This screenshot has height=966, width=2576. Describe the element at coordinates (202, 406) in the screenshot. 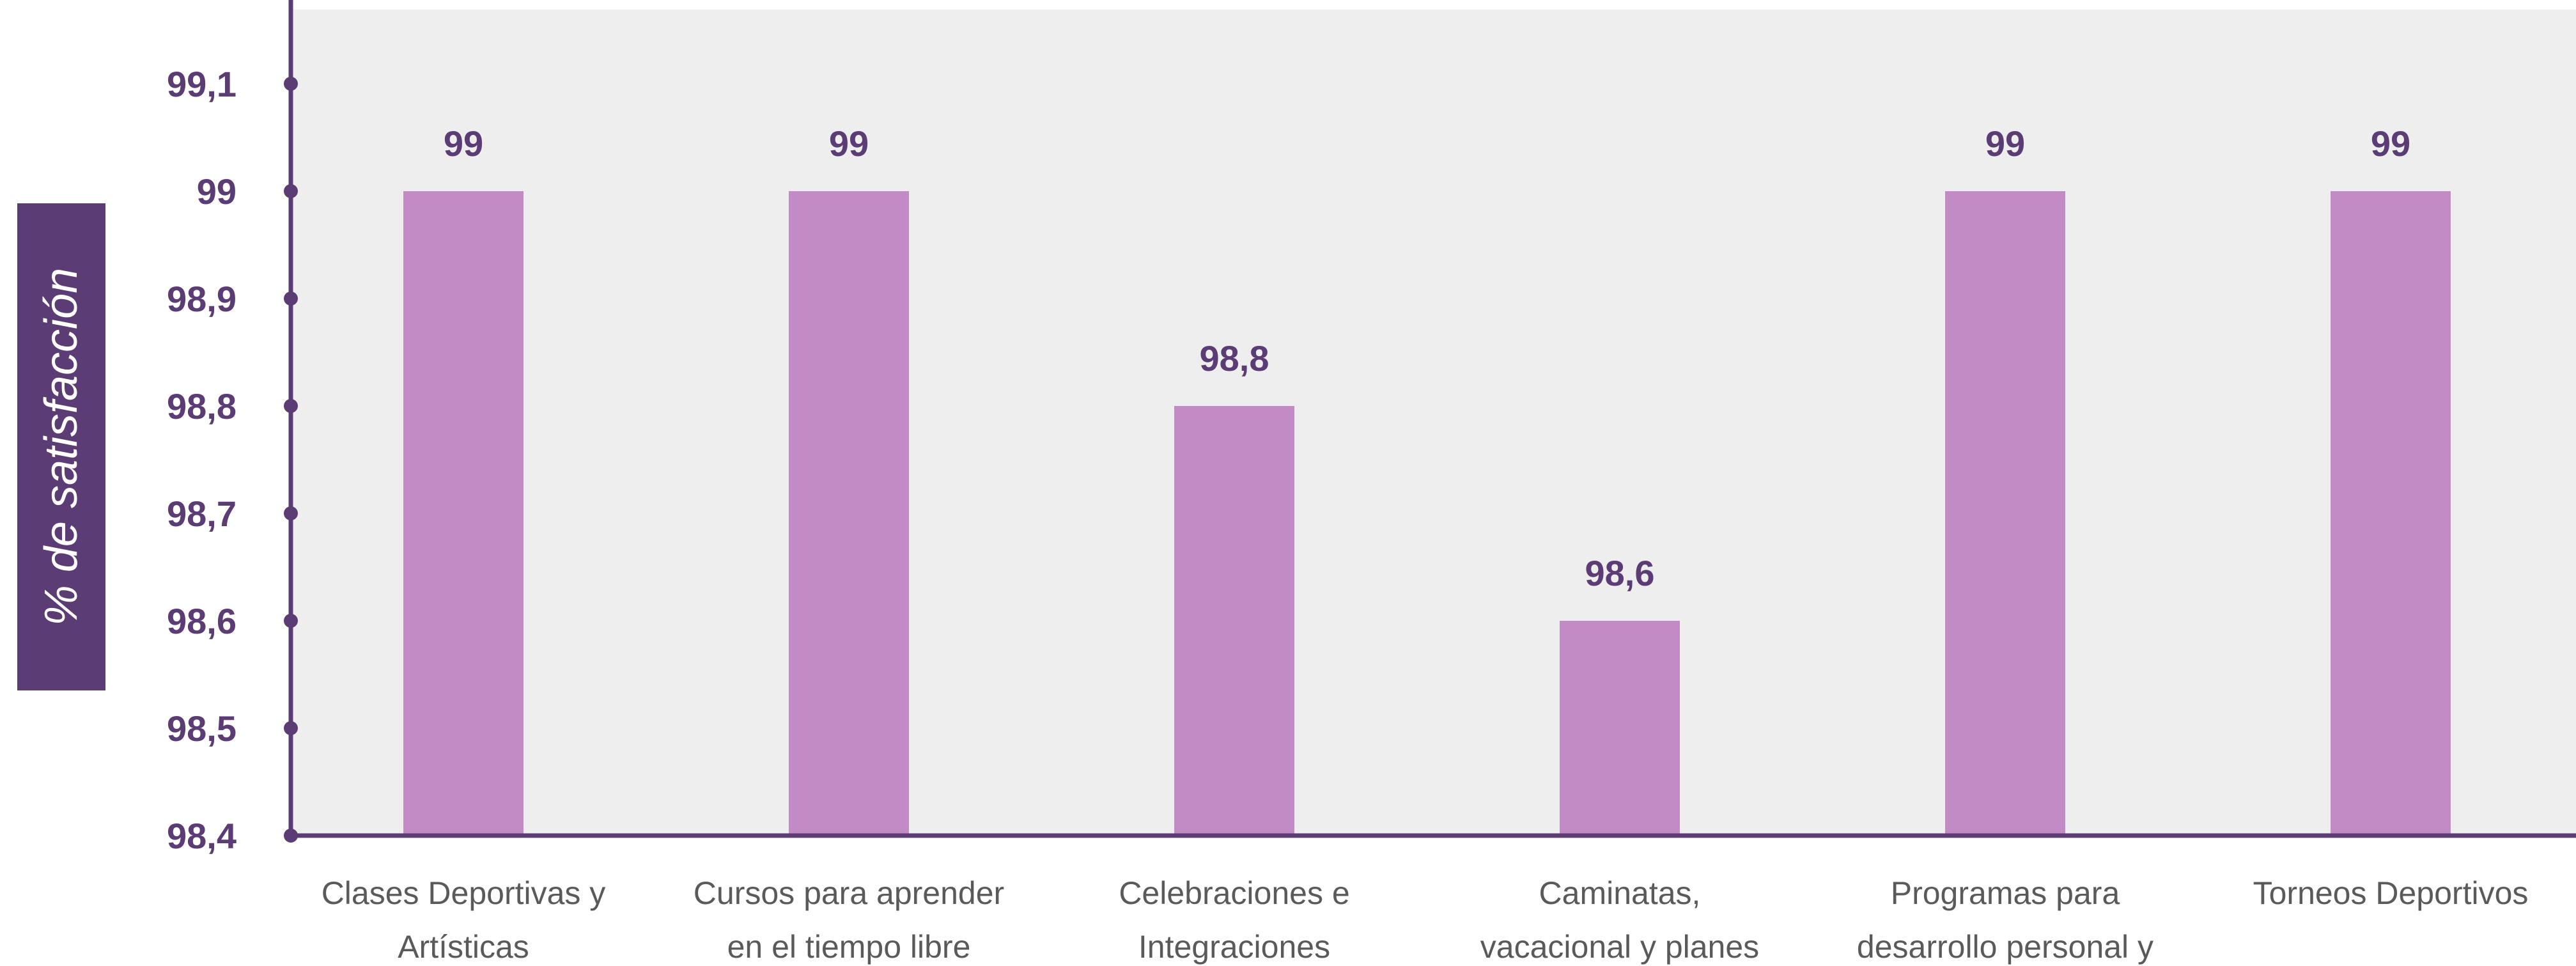

I see `y-tick-label: 98,8` at that location.